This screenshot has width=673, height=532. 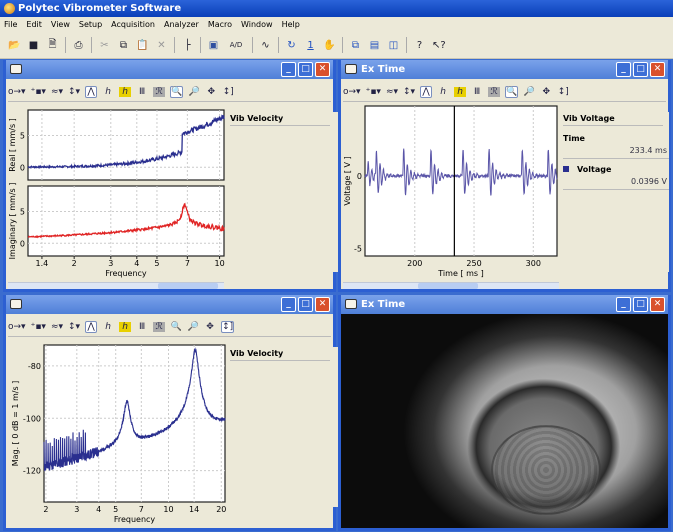 I want to click on menu-help: Help, so click(x=290, y=24).